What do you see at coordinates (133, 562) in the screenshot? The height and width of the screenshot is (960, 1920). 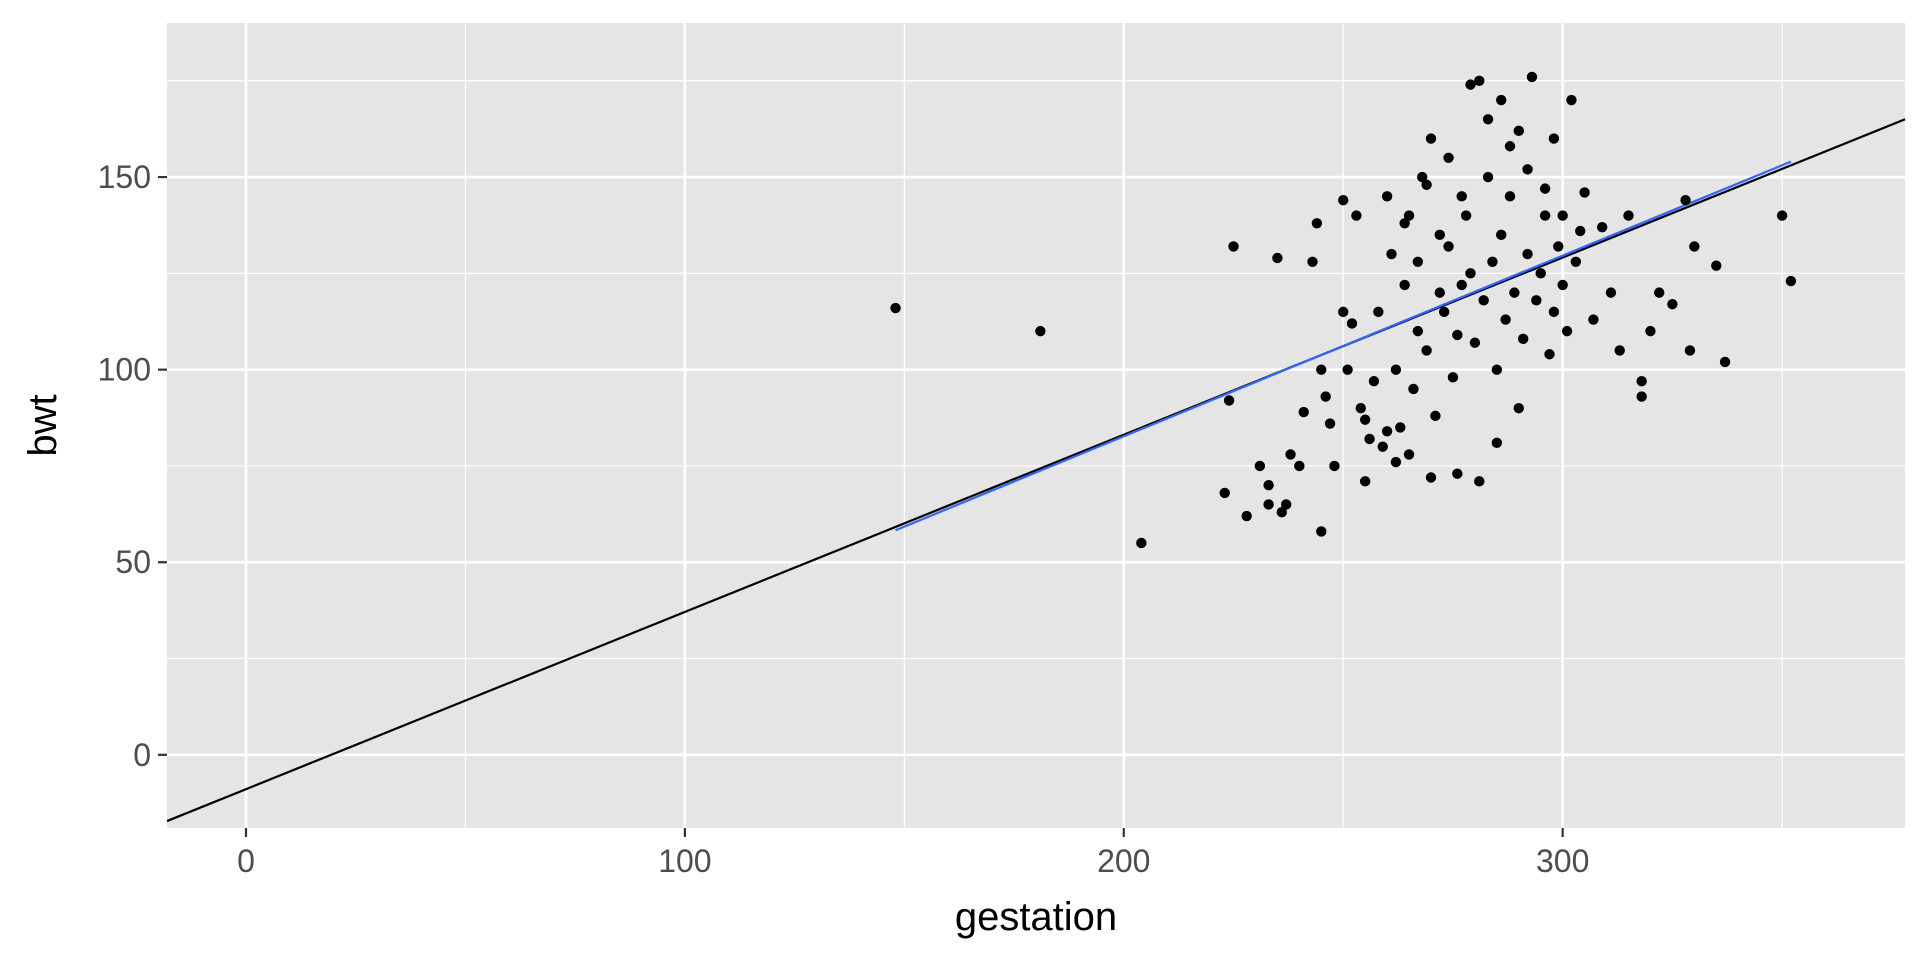 I see `y-tick-label: 50` at bounding box center [133, 562].